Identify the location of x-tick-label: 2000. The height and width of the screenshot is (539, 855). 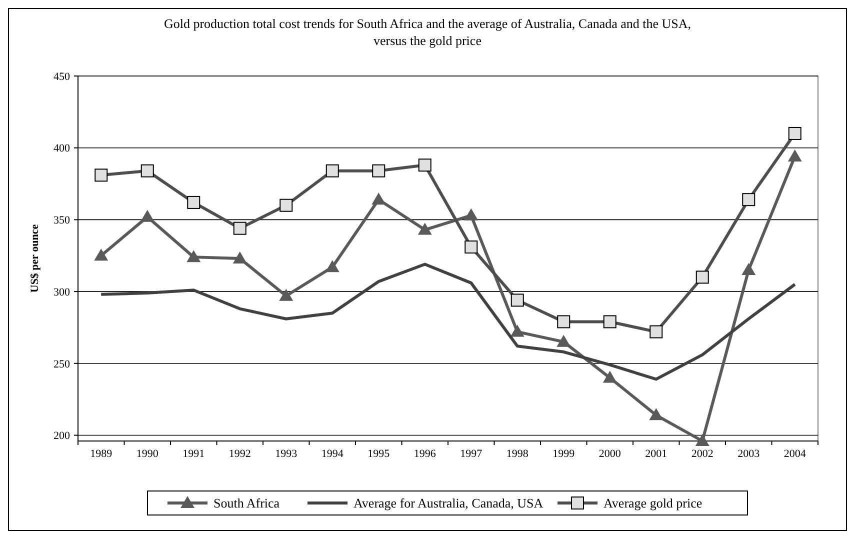
(610, 454).